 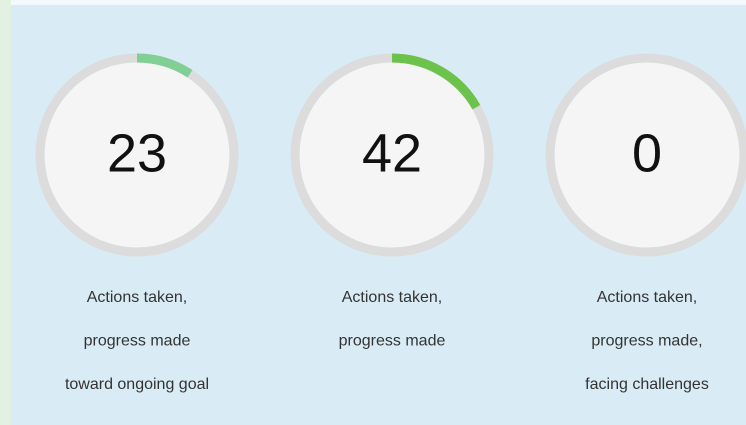 I want to click on left-strip, so click(x=5, y=212).